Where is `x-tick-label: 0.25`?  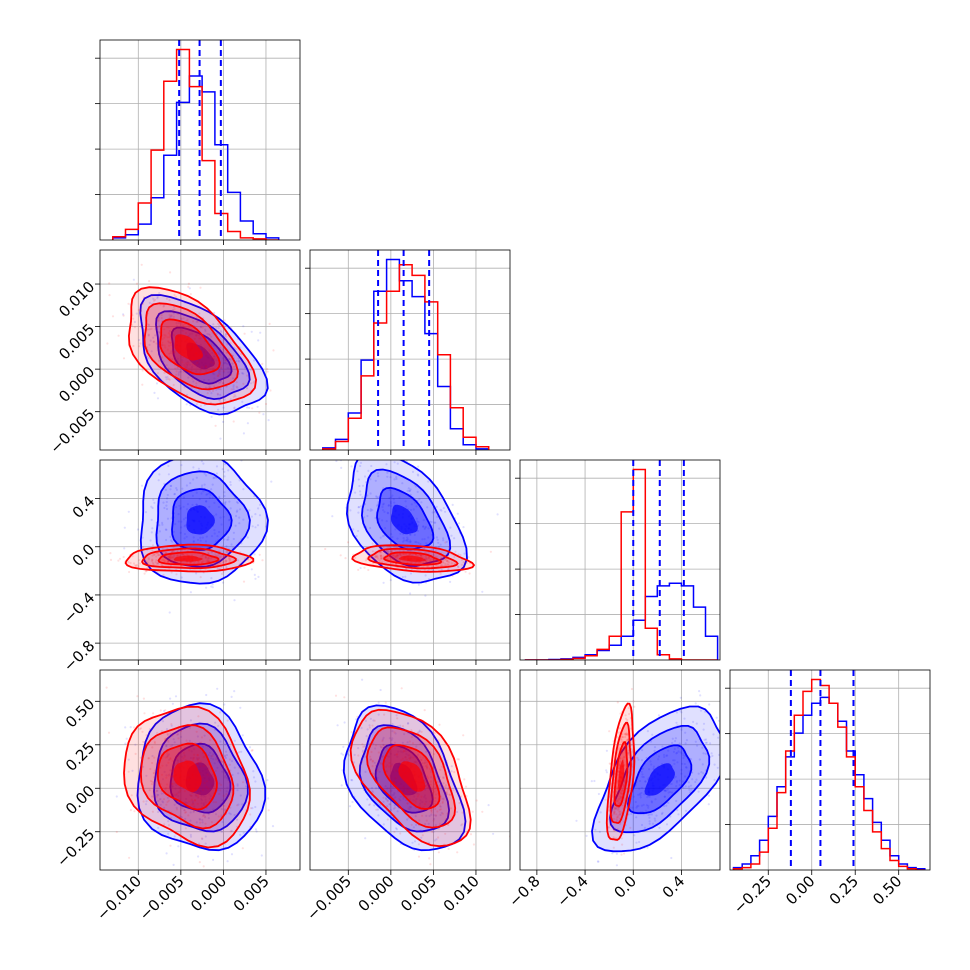
x-tick-label: 0.25 is located at coordinates (844, 890).